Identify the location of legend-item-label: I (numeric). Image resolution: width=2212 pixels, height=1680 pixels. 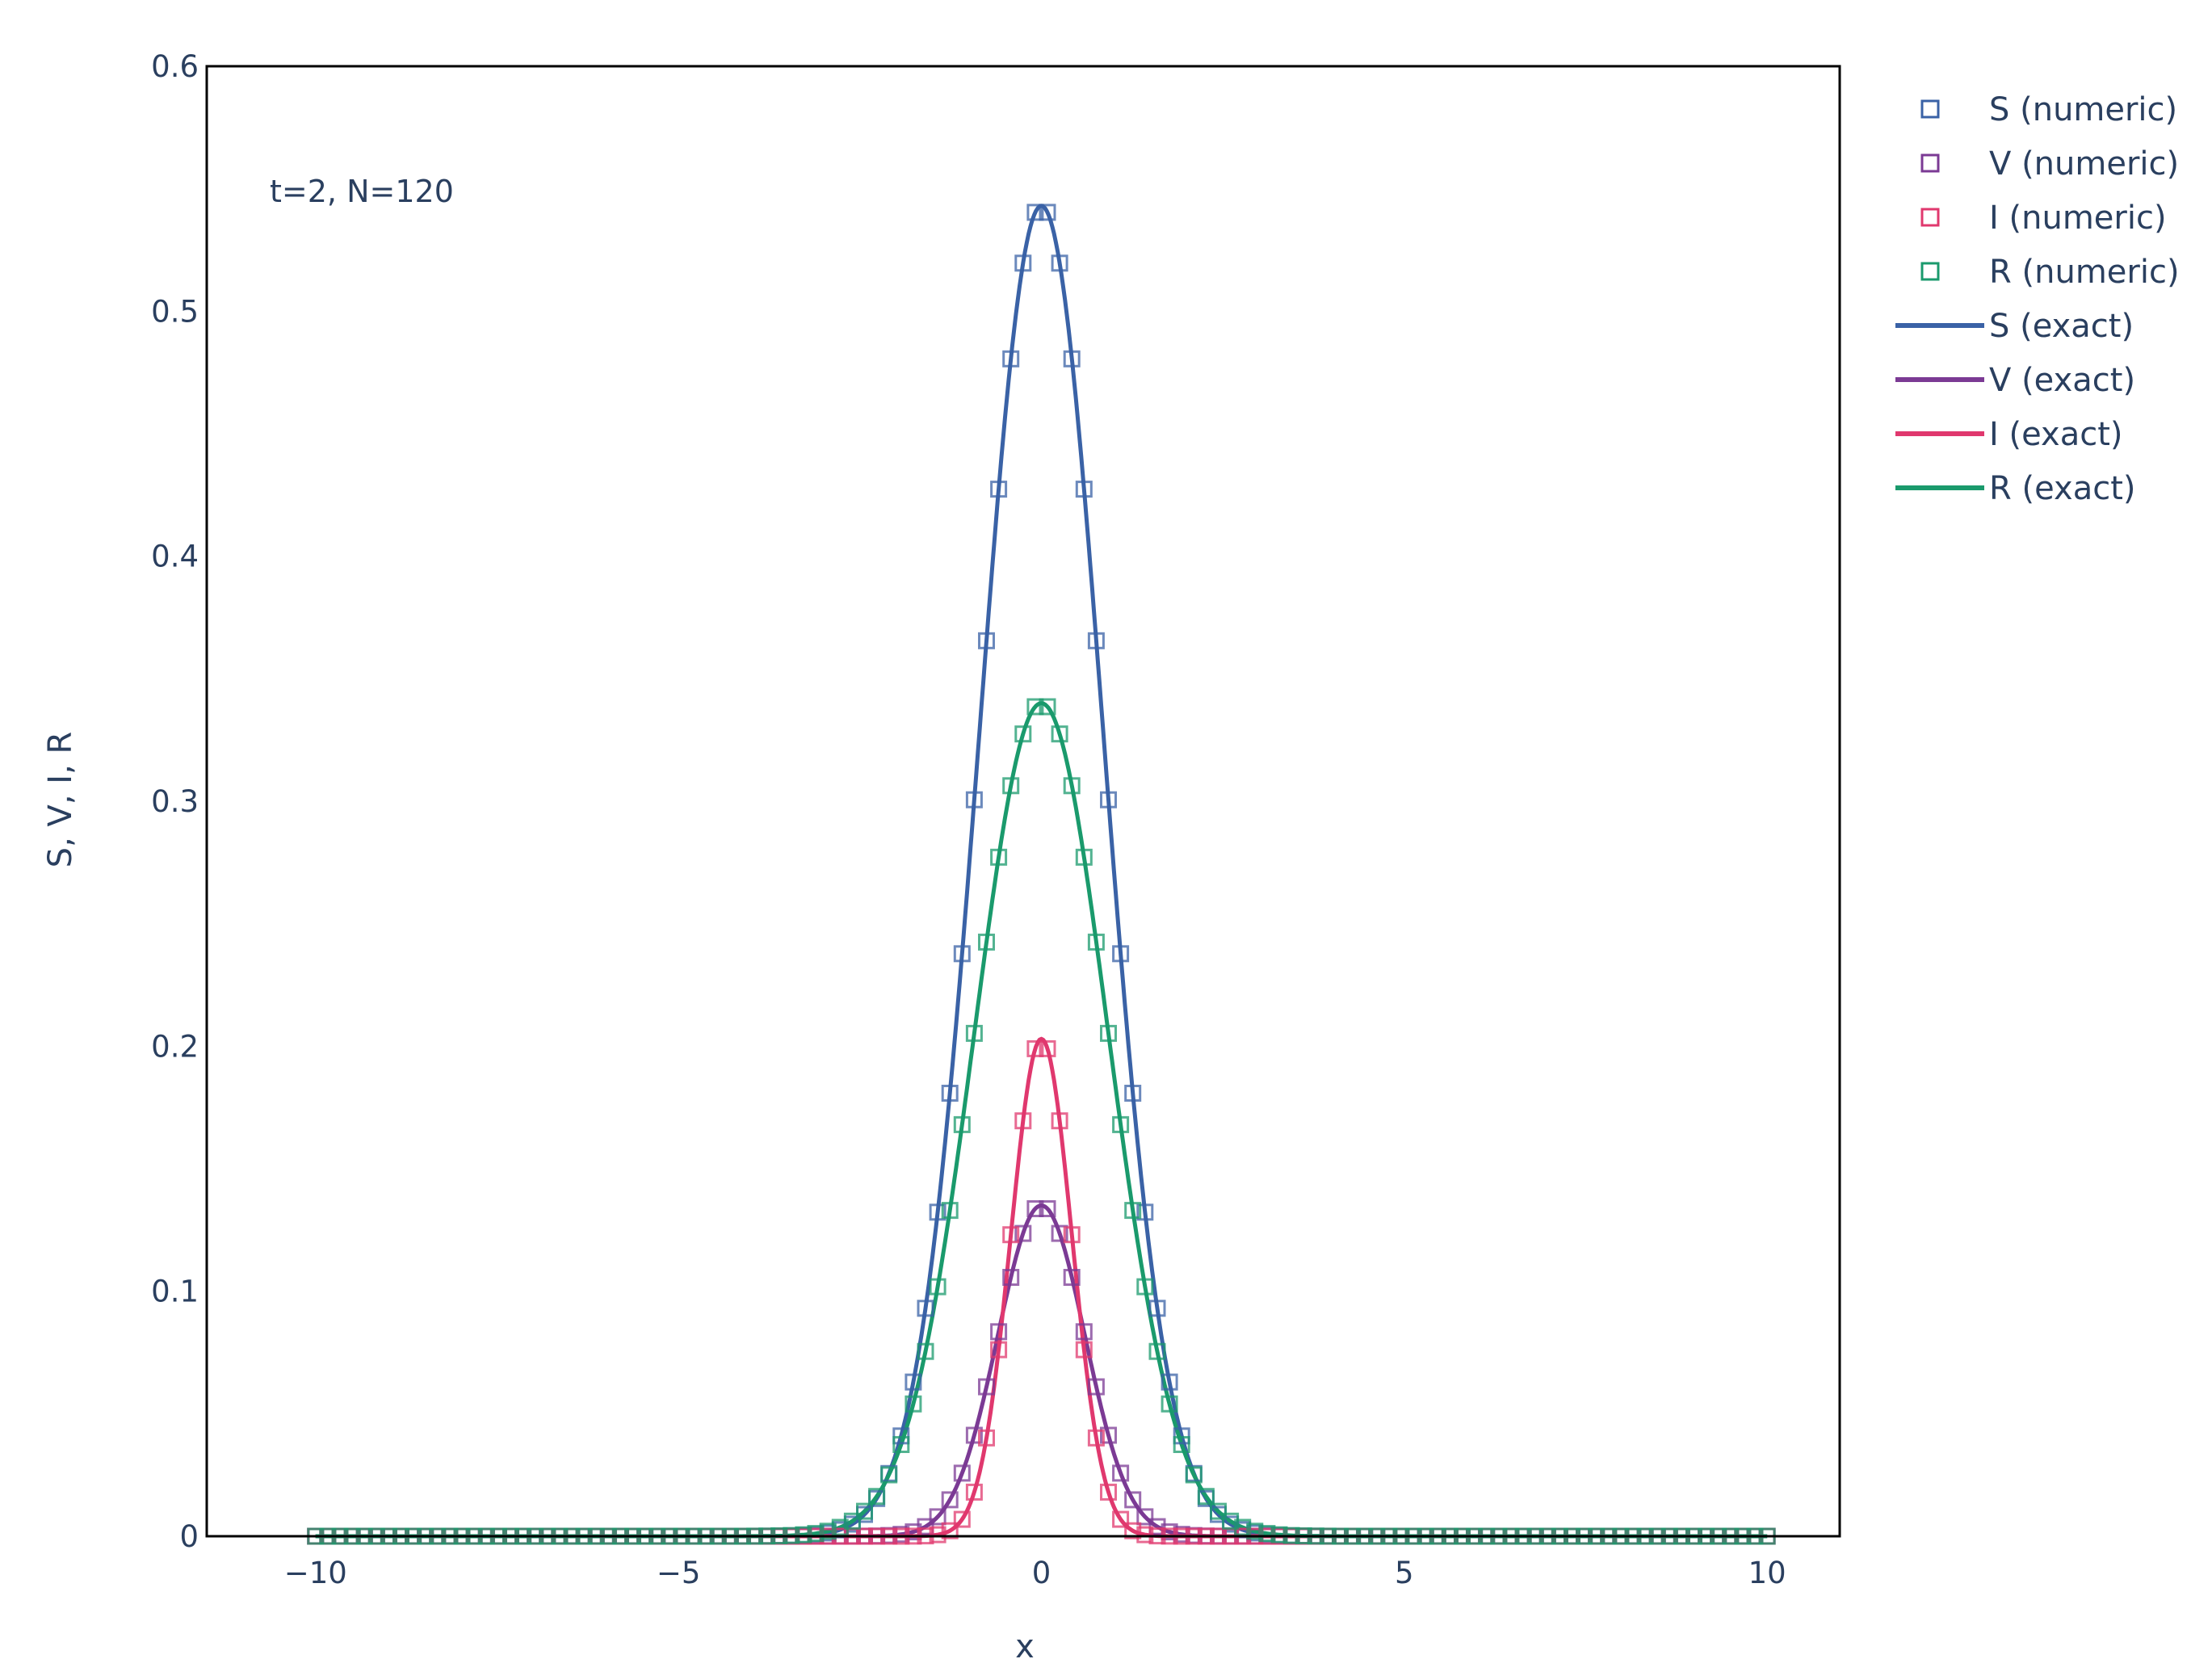
(2078, 218).